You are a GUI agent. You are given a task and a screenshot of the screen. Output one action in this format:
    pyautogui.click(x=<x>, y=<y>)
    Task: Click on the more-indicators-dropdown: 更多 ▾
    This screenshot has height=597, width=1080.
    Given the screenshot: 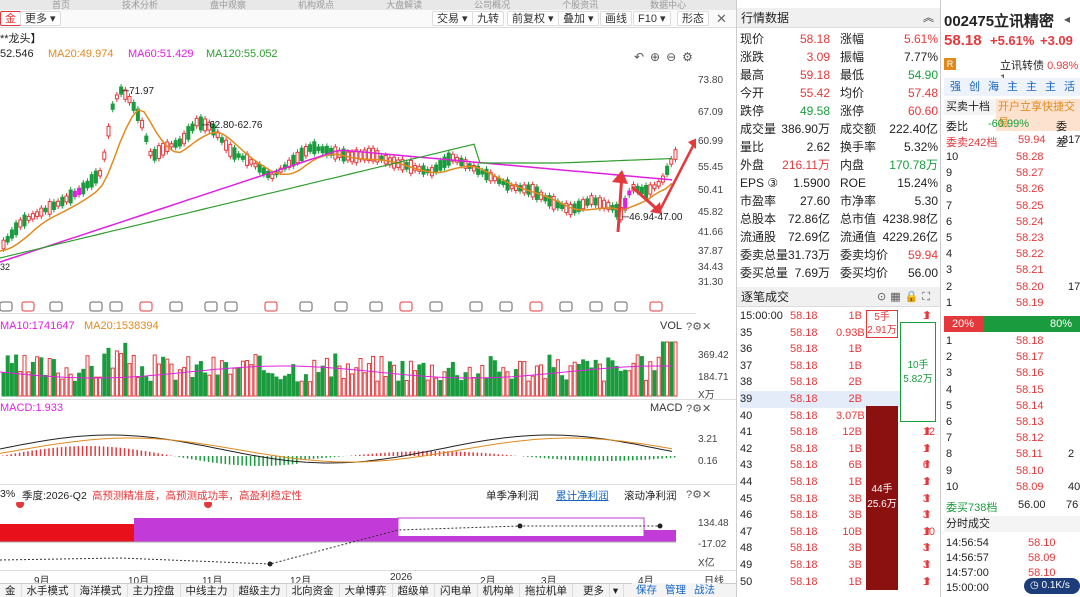 What is the action you would take?
    pyautogui.click(x=599, y=590)
    